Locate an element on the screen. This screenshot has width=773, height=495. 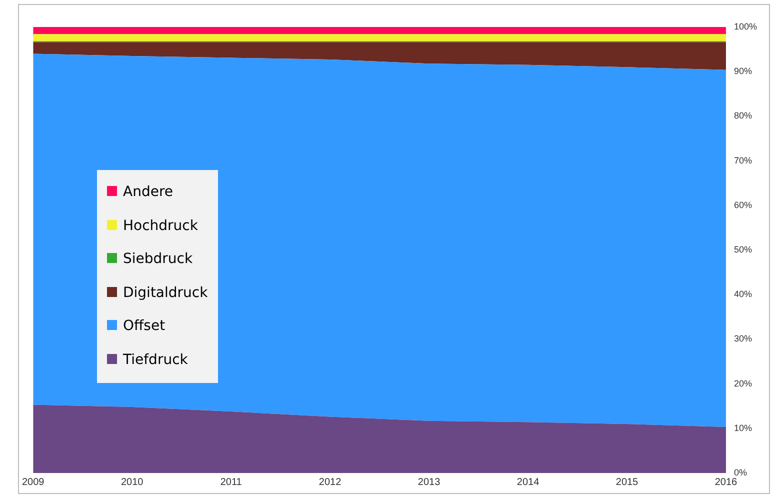
x-tick-label: 2011 is located at coordinates (231, 482).